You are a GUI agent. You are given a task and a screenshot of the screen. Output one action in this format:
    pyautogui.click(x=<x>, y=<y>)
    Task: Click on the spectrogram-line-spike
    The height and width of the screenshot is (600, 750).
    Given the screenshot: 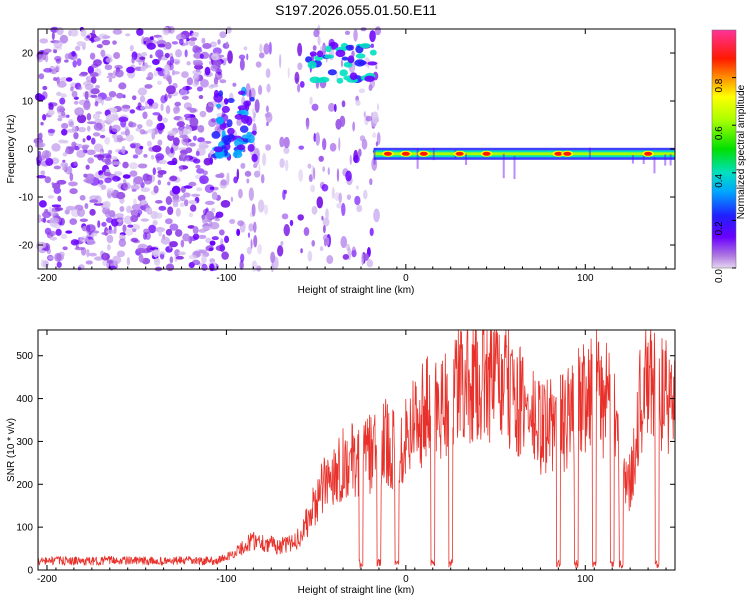 What is the action you would take?
    pyautogui.click(x=670, y=160)
    